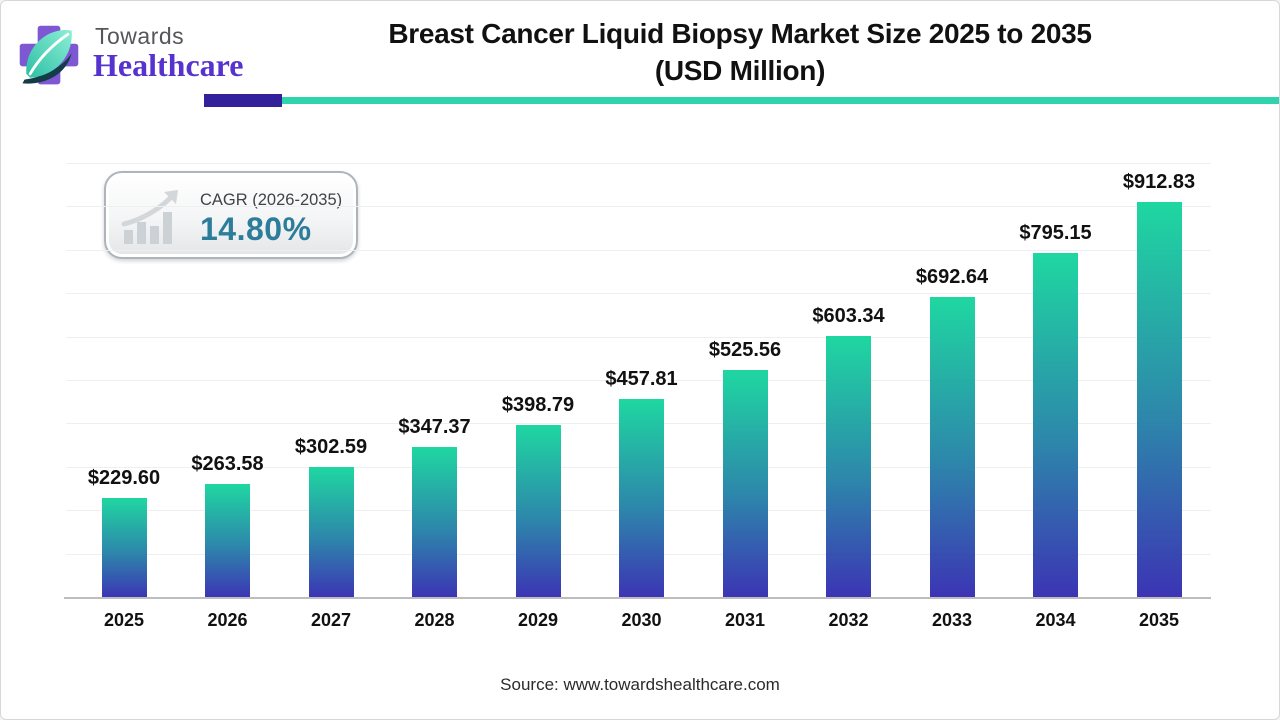 The width and height of the screenshot is (1280, 720). Describe the element at coordinates (168, 65) in the screenshot. I see `brand-name-bottom: Healthcare` at that location.